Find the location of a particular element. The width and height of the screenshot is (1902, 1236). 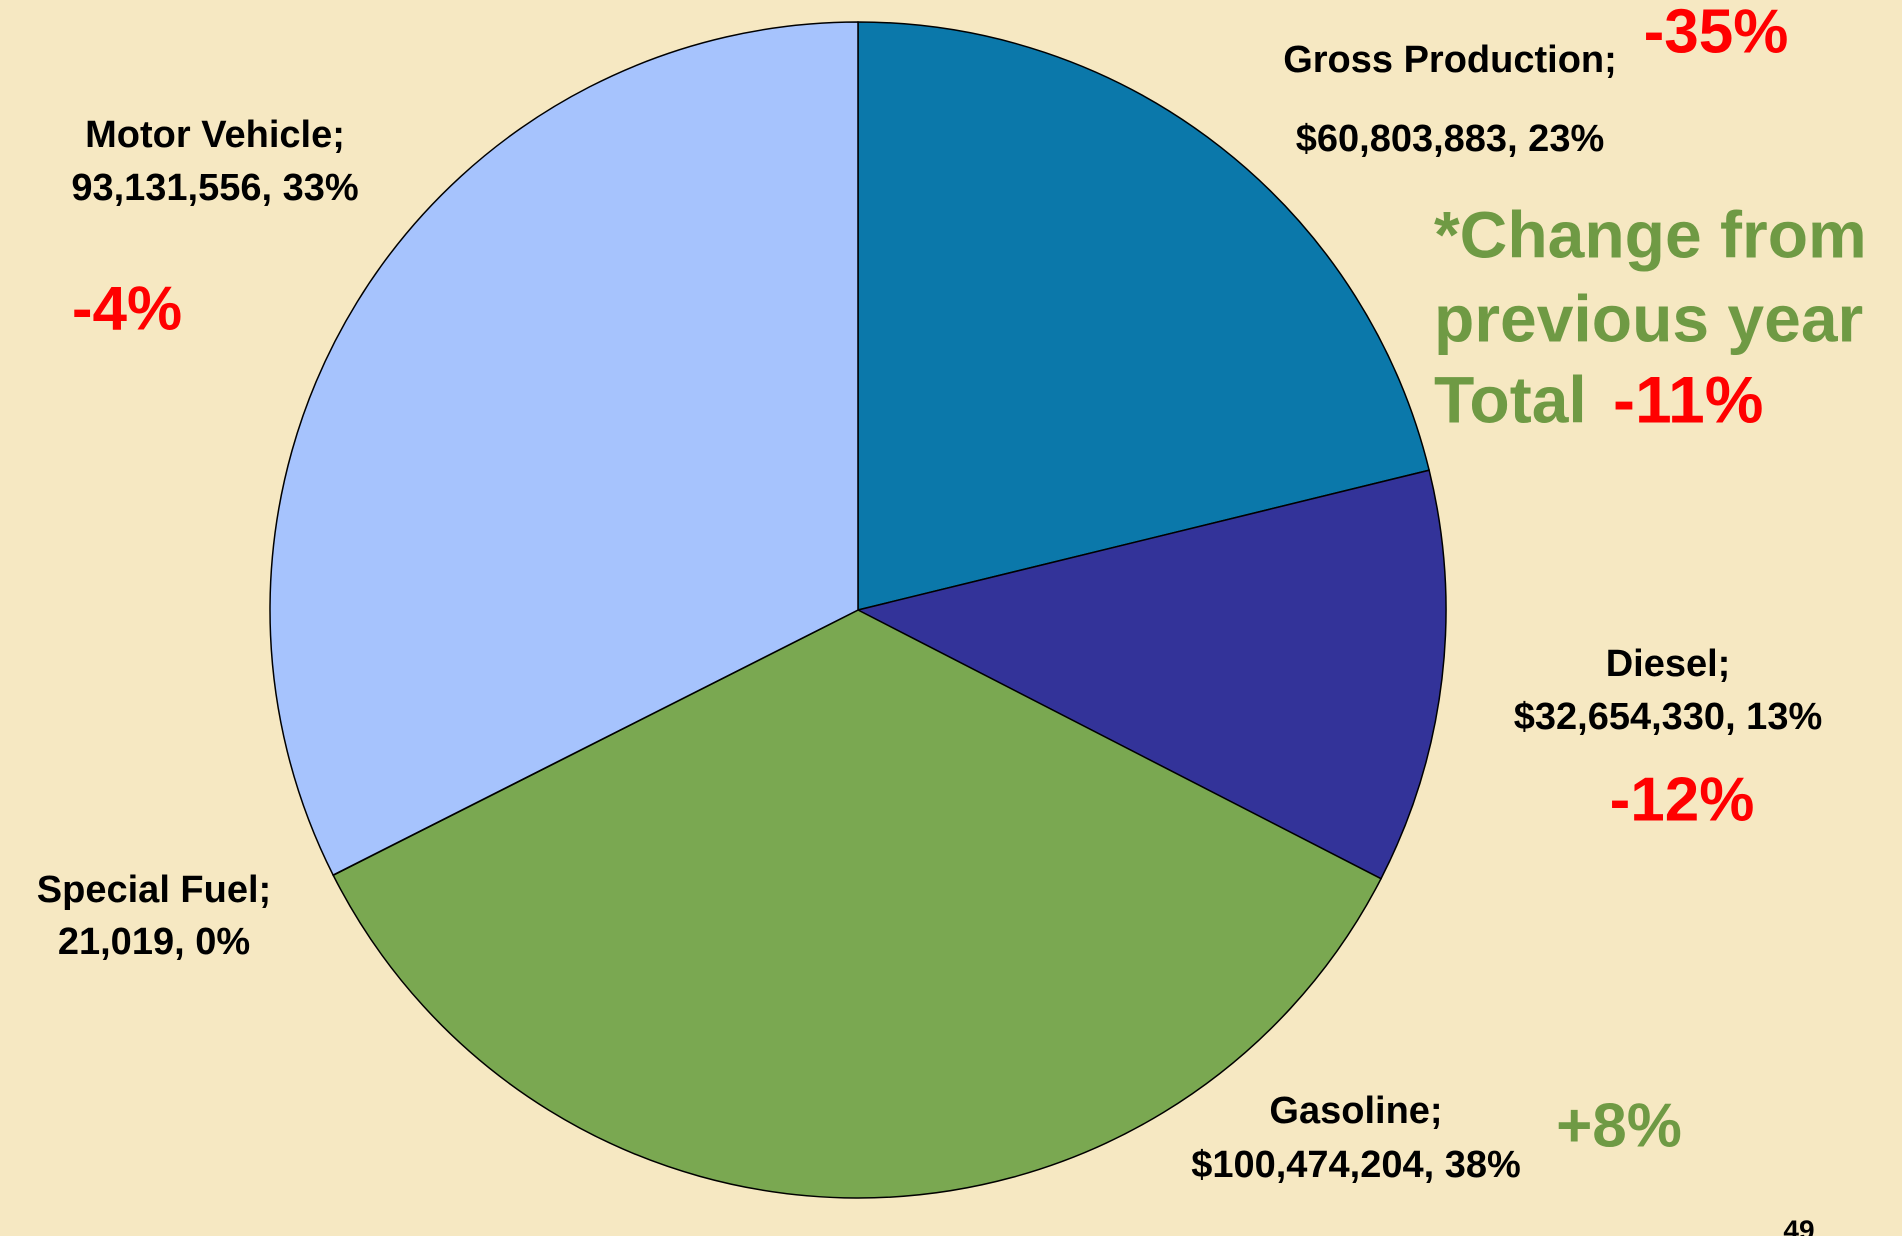

total-change: -11% is located at coordinates (1688, 399).